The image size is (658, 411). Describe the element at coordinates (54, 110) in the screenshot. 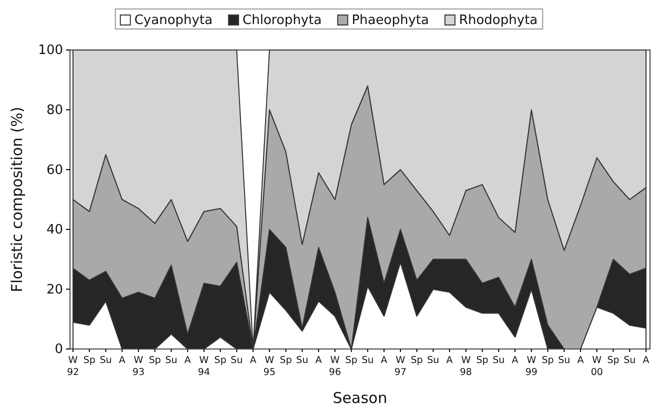

I see `y-tick-label: 80` at that location.